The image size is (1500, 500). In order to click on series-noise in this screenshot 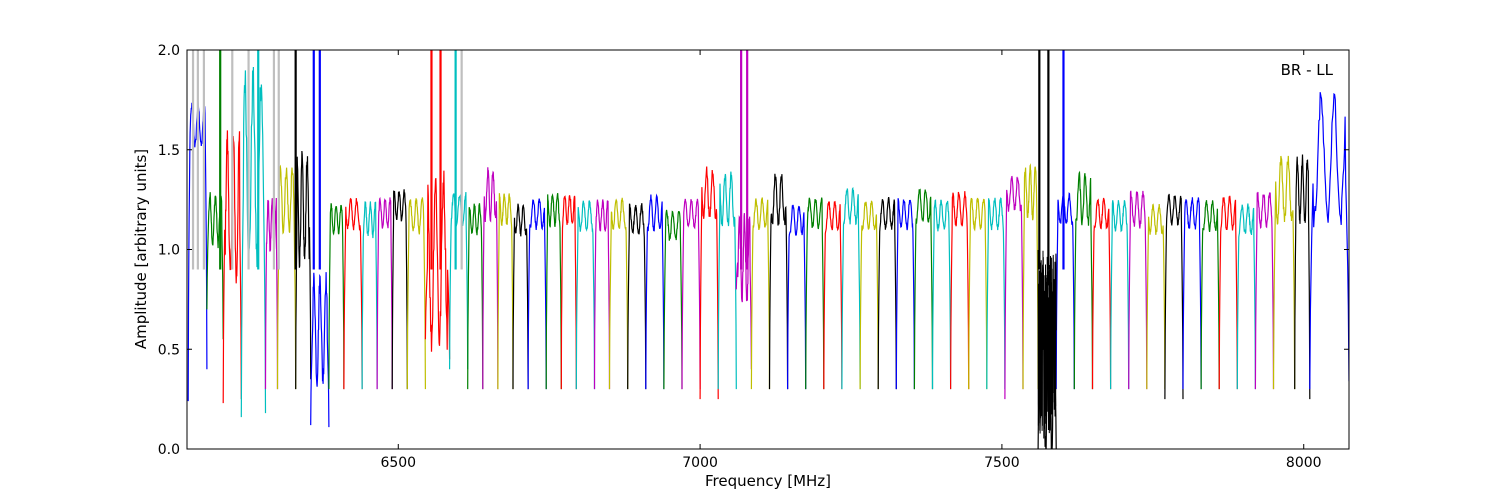, I will do `click(1047, 344)`.